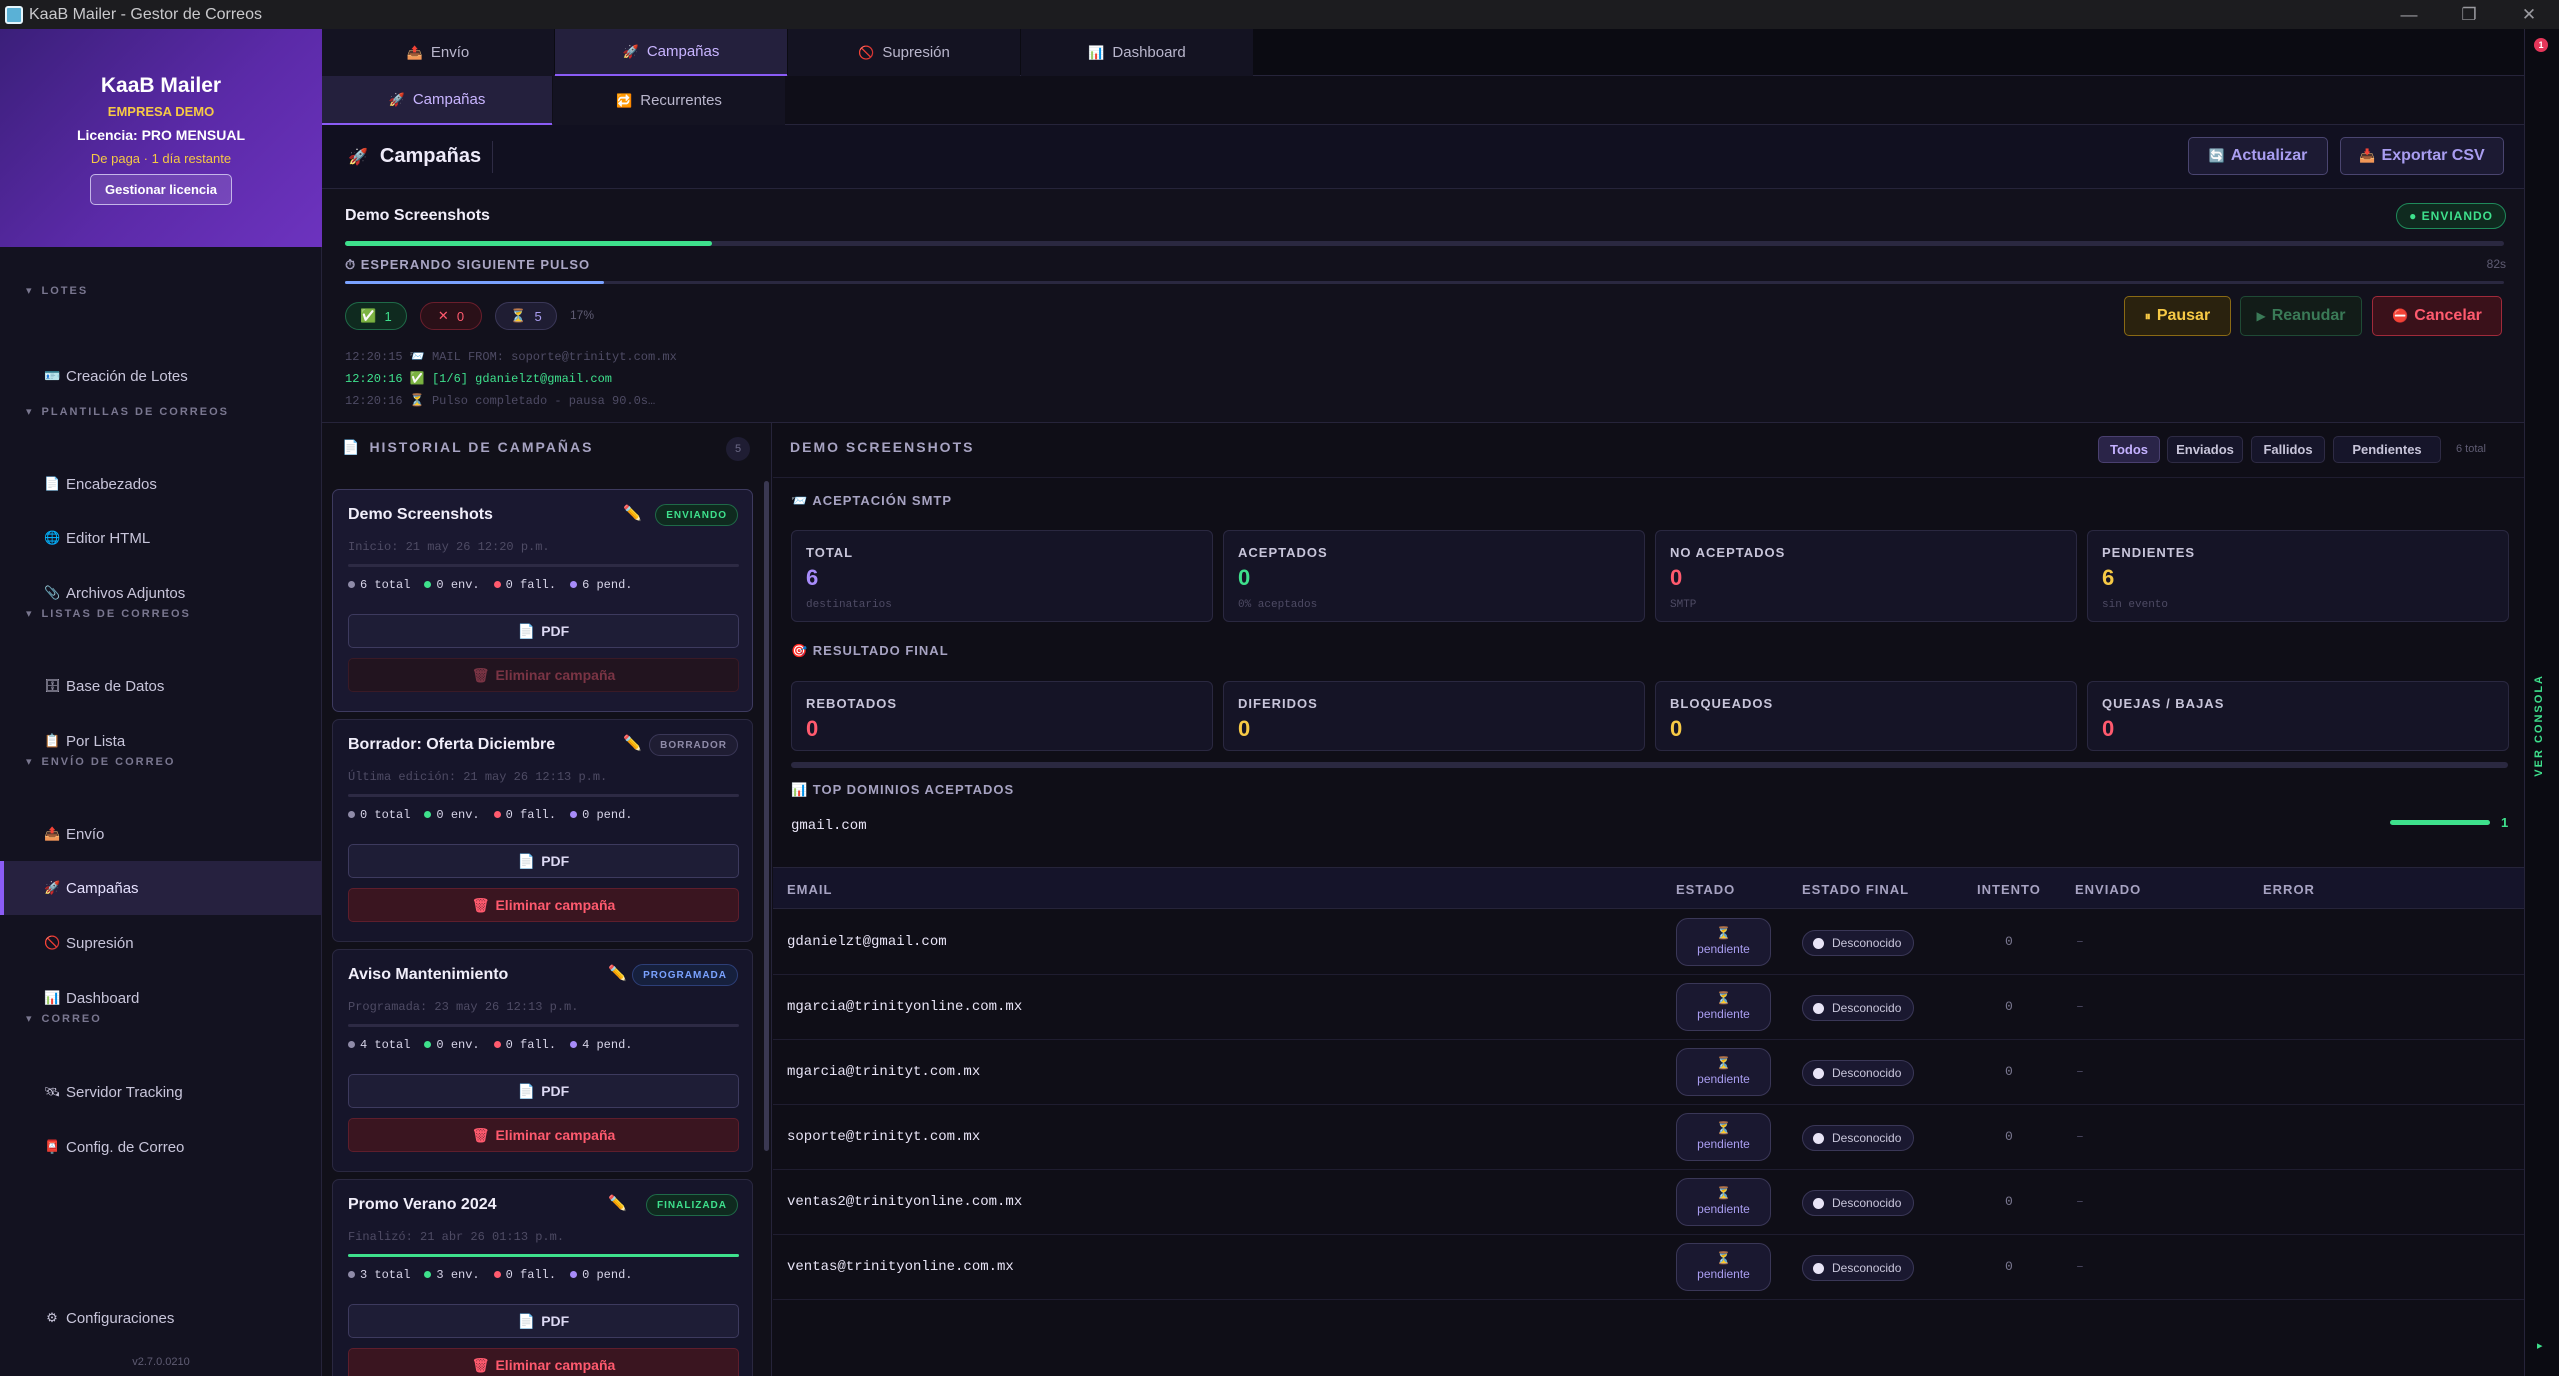 This screenshot has width=2559, height=1376. Describe the element at coordinates (693, 745) in the screenshot. I see `status-badge: BORRADOR` at that location.